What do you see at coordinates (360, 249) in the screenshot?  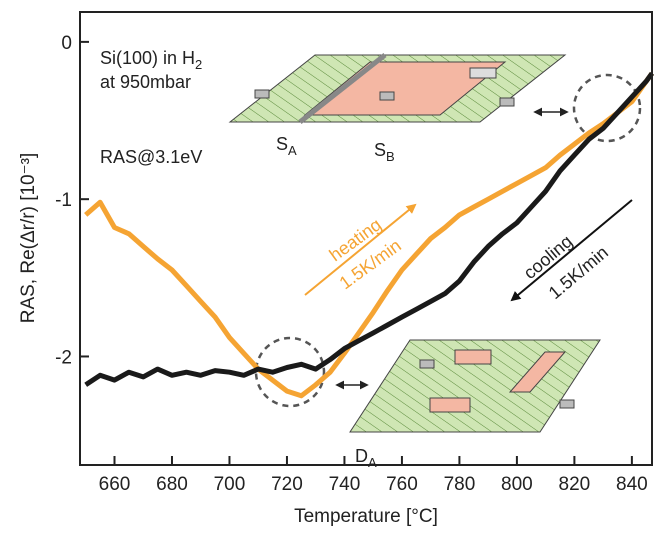 I see `heating-arrow` at bounding box center [360, 249].